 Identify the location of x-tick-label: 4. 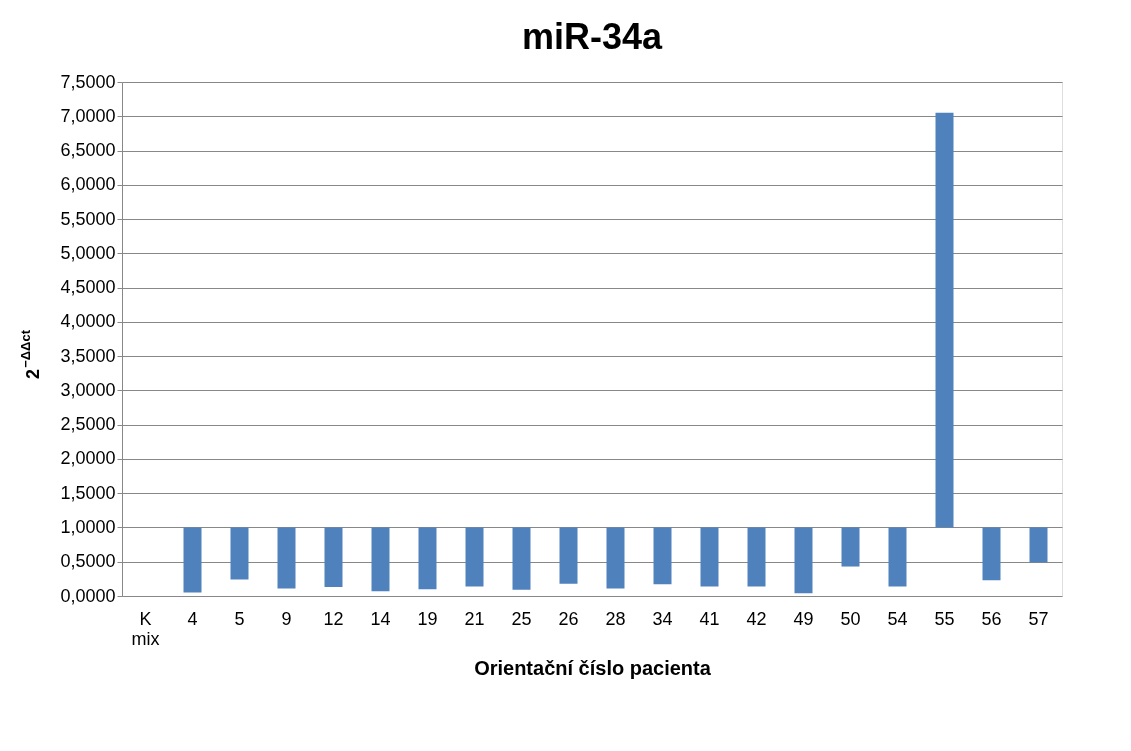
(192, 618).